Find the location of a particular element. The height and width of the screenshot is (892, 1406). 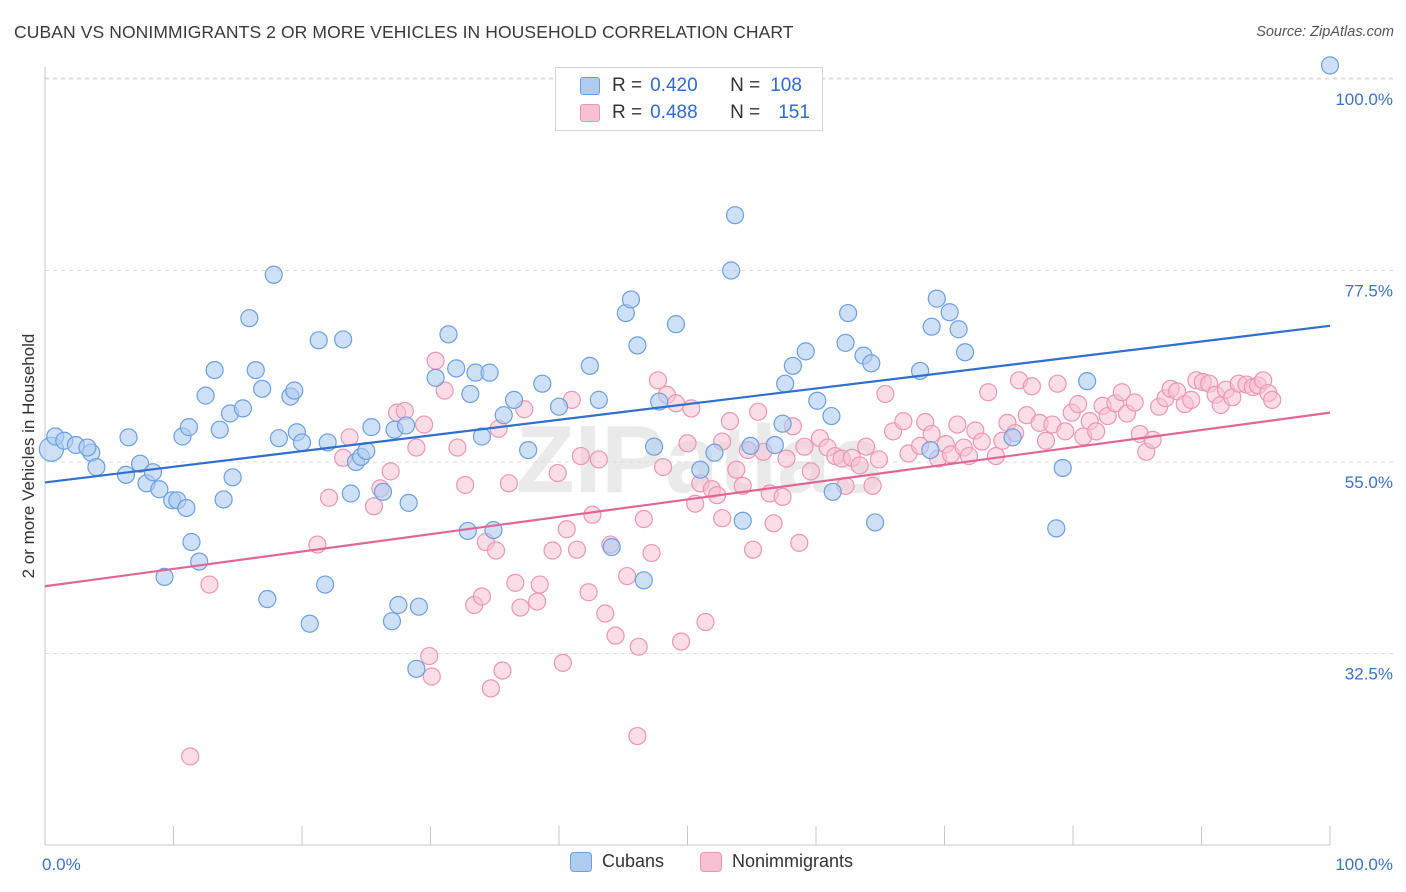

y-tick-label: 32.5% is located at coordinates (1369, 674).